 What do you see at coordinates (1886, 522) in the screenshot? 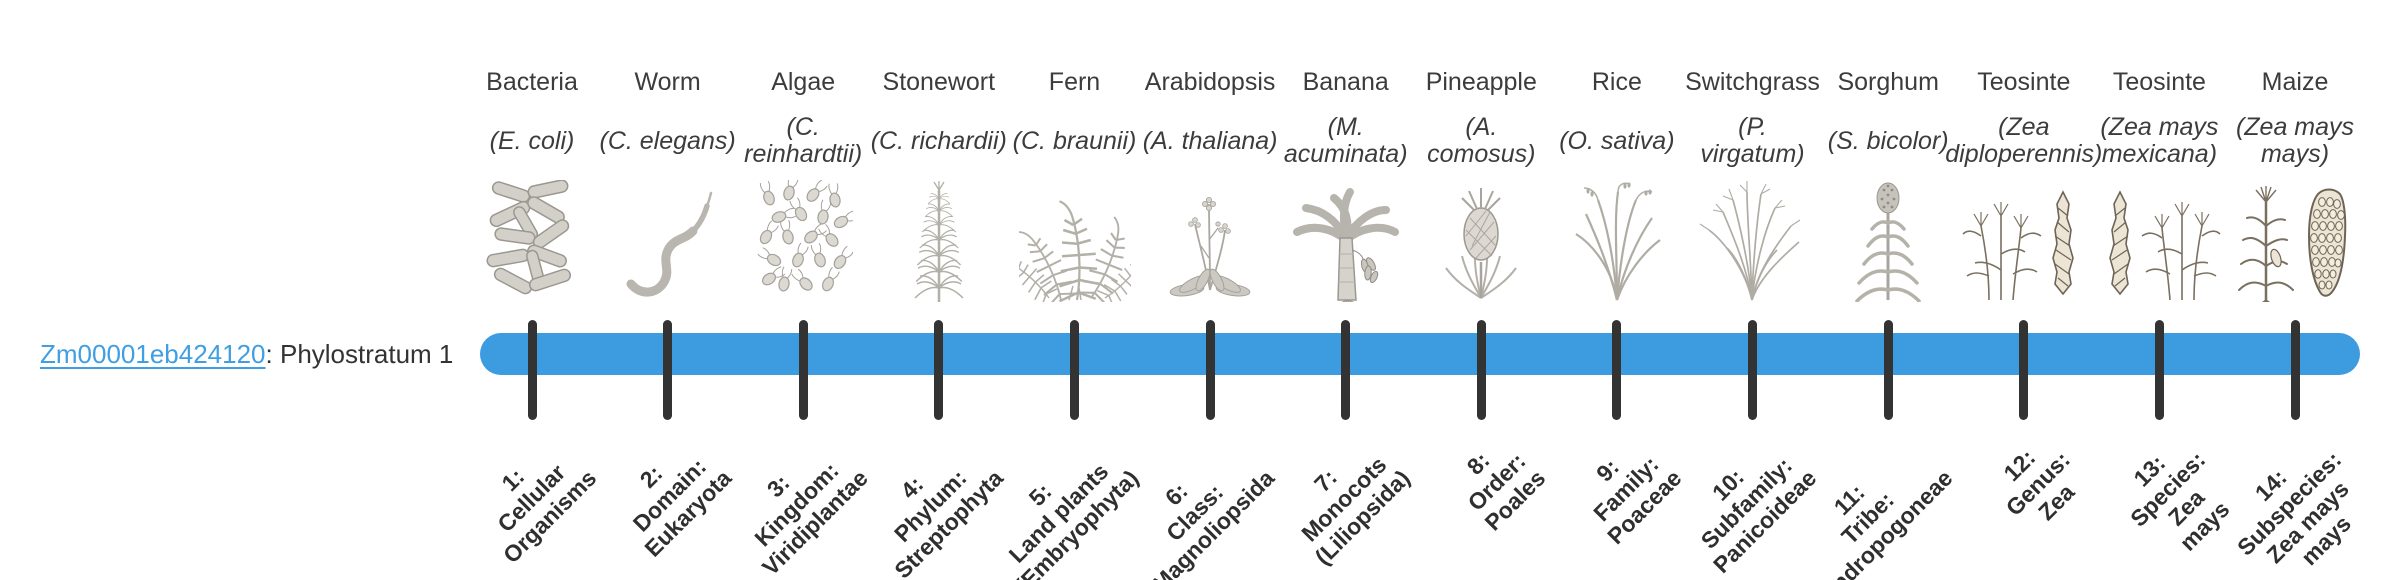
I see `stratum-label: 11: Tribe: Andropogoneae` at bounding box center [1886, 522].